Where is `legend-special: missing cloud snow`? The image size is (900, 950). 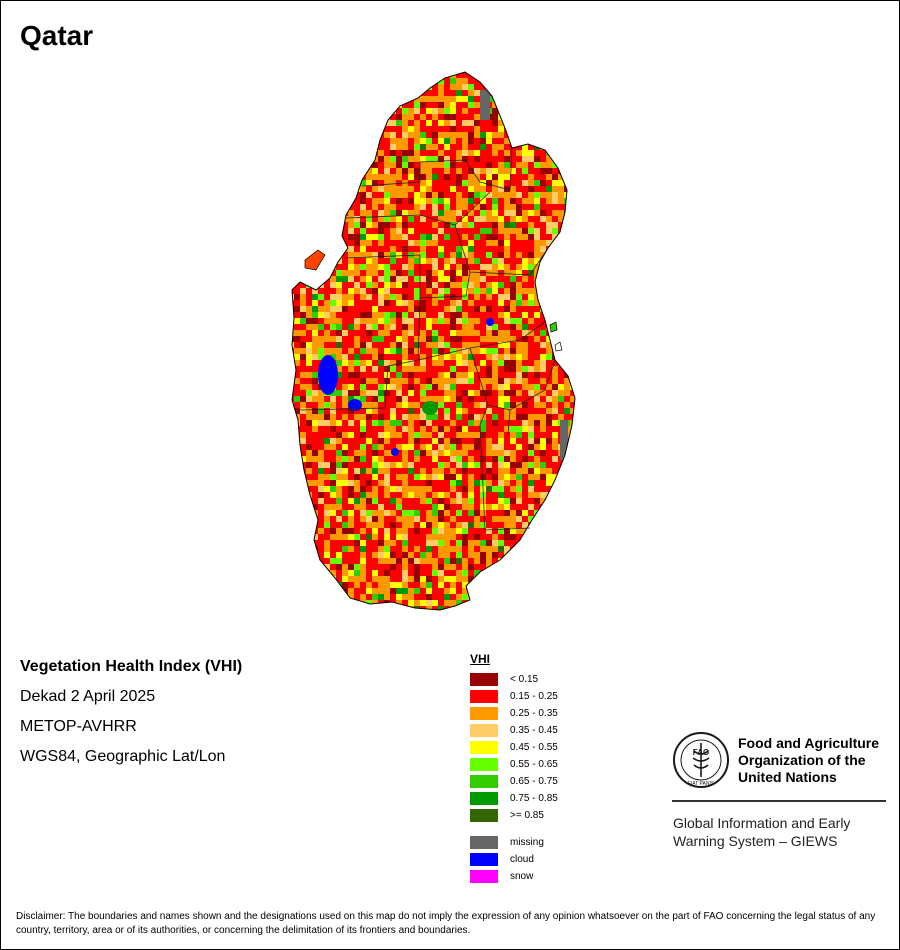
legend-special: missing cloud snow is located at coordinates (514, 859).